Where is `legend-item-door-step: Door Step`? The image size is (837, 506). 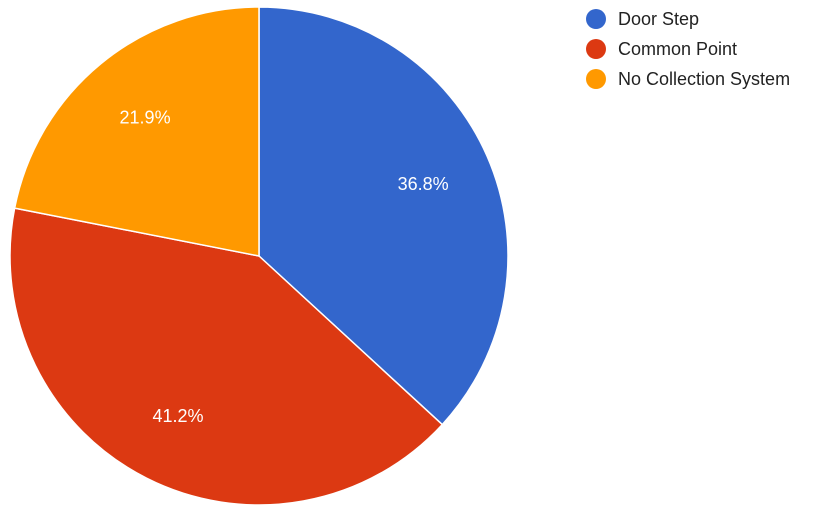
legend-item-door-step: Door Step is located at coordinates (642, 19).